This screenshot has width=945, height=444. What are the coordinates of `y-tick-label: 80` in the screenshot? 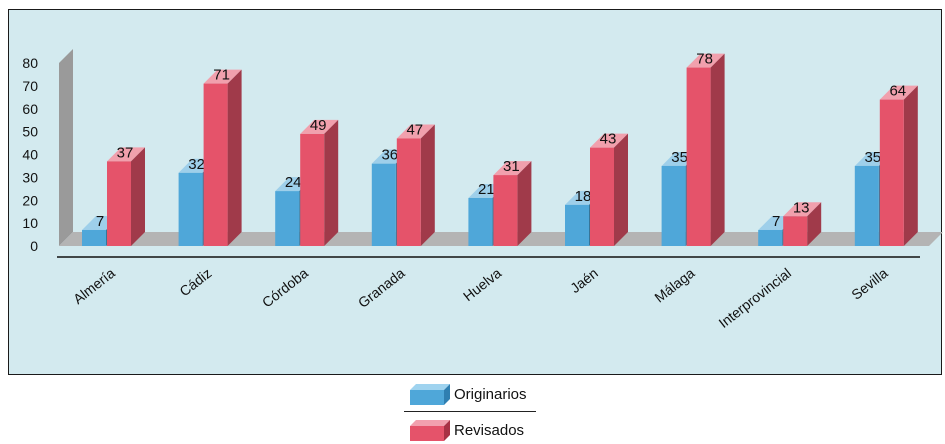 It's located at (30, 63).